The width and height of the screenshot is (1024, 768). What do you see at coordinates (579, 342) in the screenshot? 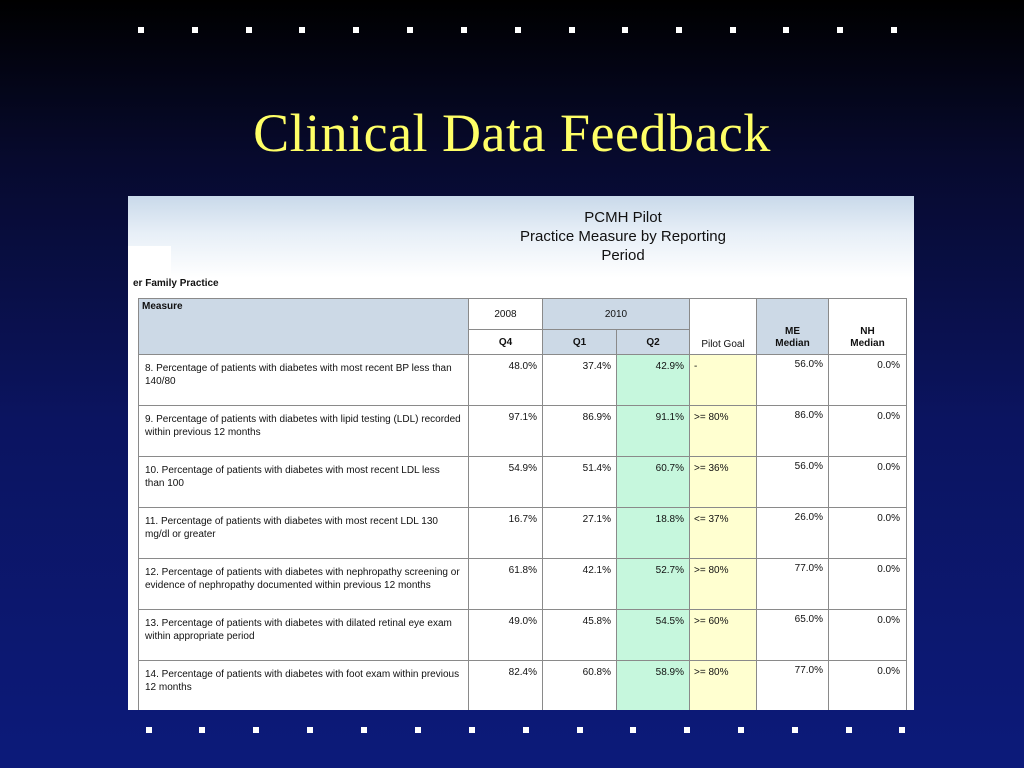
I see `q1-header: Q1` at bounding box center [579, 342].